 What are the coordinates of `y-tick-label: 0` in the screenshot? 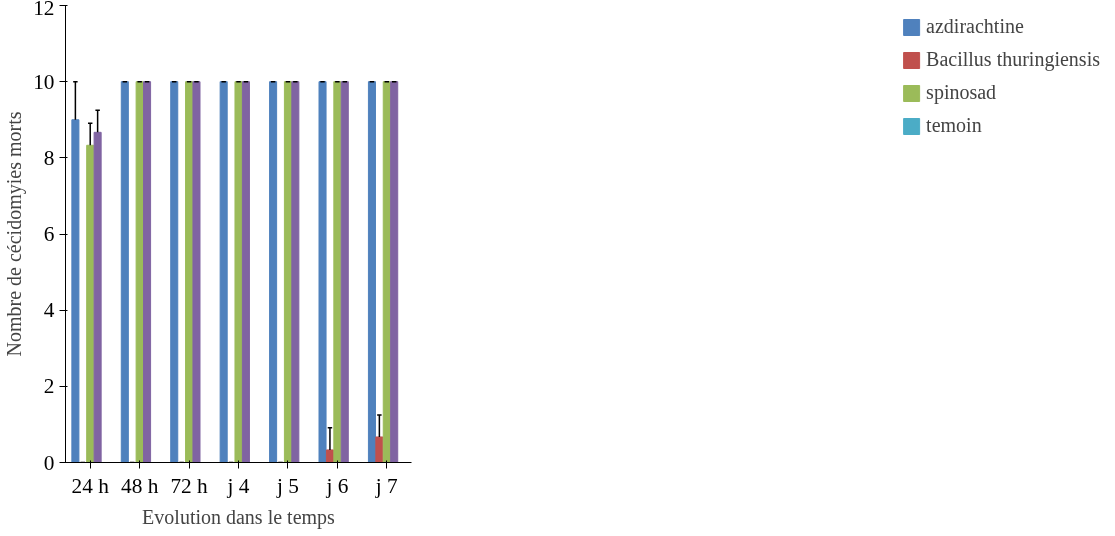 It's located at (49, 462).